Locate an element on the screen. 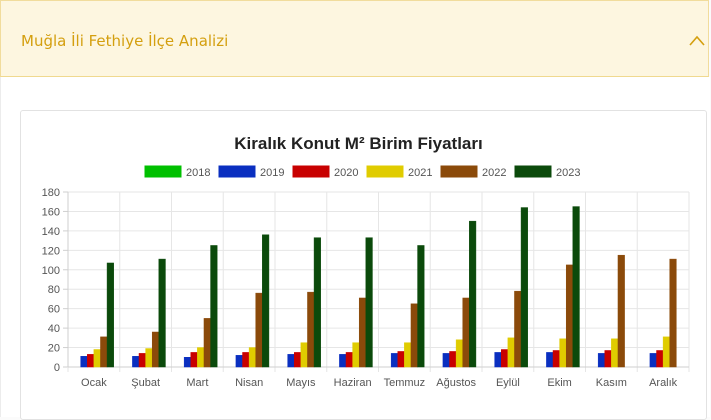  x-tick-label: Ocak is located at coordinates (94, 383).